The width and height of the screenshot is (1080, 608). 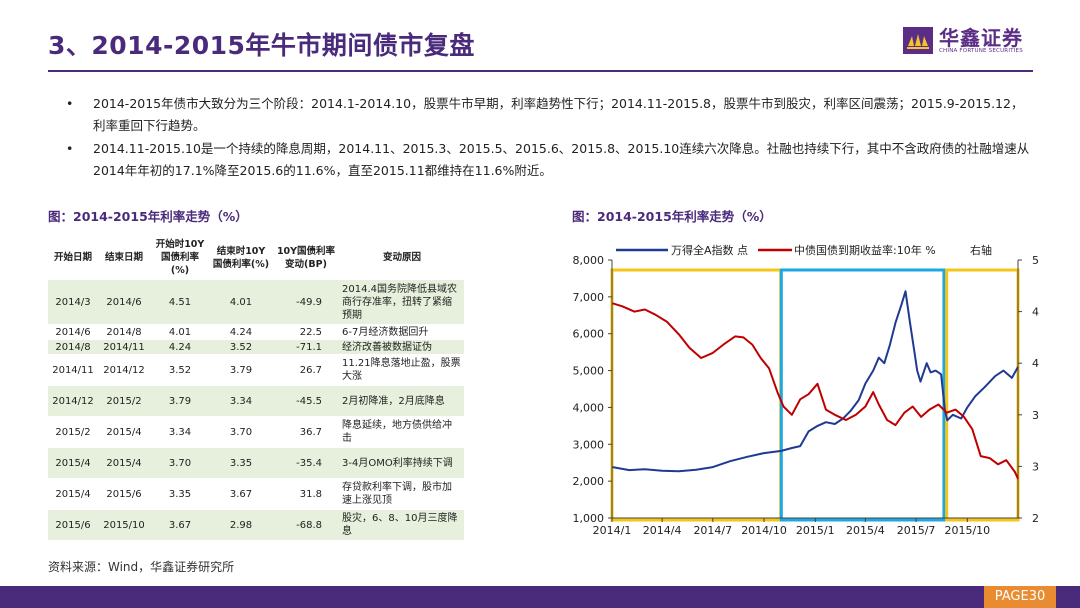 What do you see at coordinates (73, 347) in the screenshot?
I see `cell-start: 2014/8` at bounding box center [73, 347].